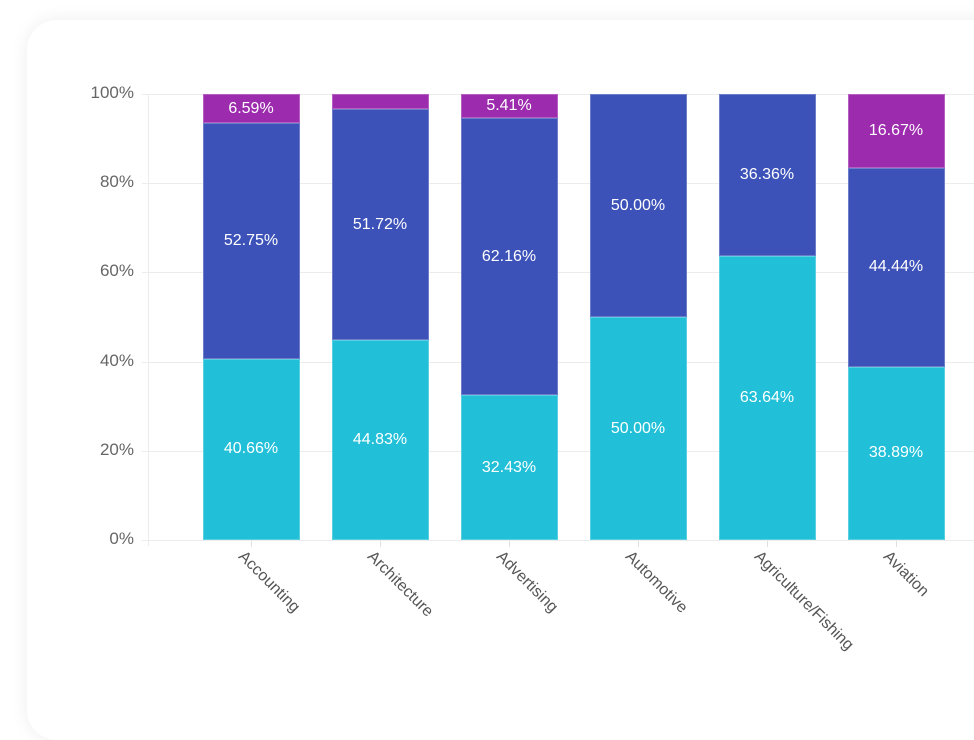  I want to click on data-label: 6.59%, so click(251, 108).